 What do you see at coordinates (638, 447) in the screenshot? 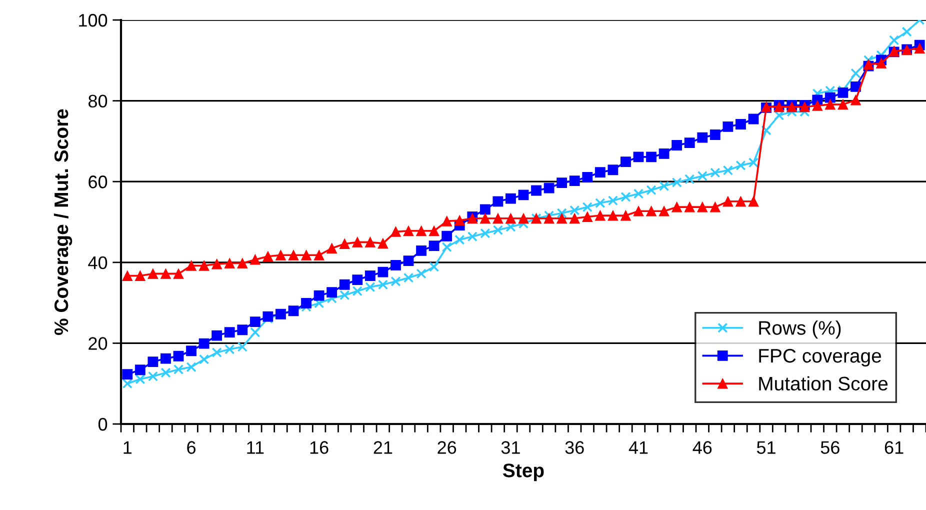
I see `x-tick-label: 41` at bounding box center [638, 447].